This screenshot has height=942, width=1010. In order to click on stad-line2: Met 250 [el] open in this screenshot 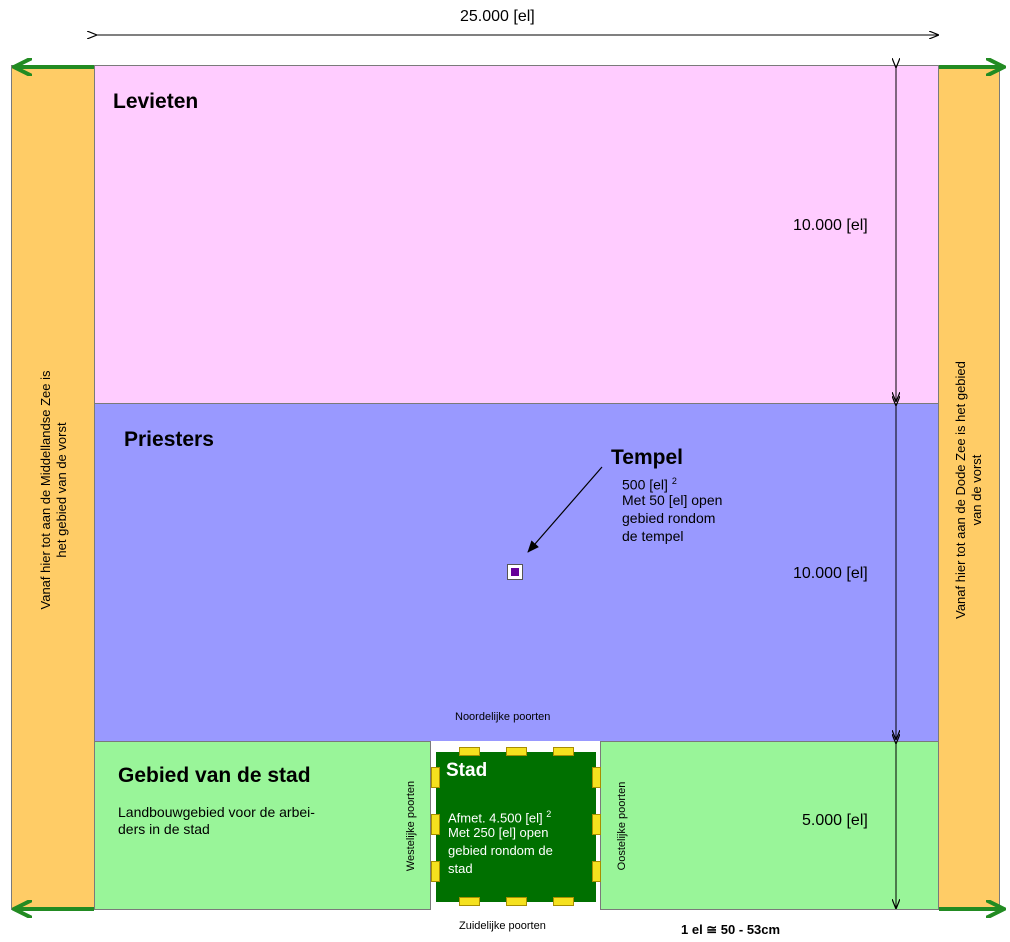, I will do `click(498, 832)`.